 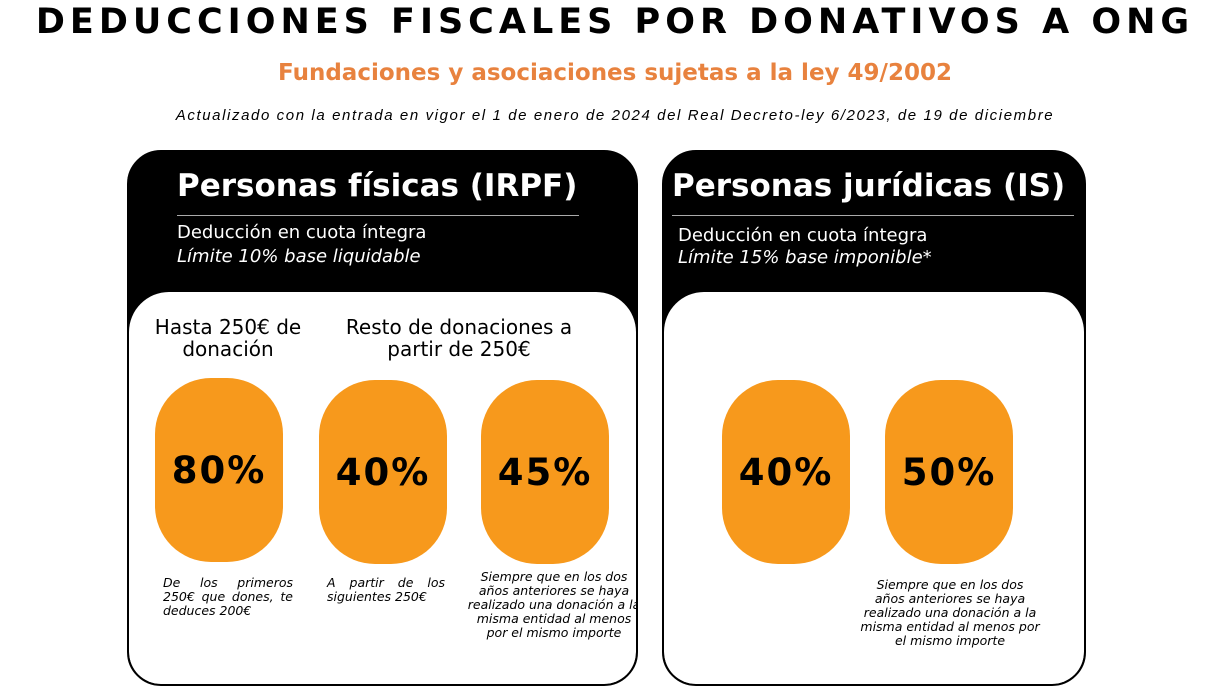 What do you see at coordinates (869, 186) in the screenshot?
I see `is-title: Personas jurídicas (IS)` at bounding box center [869, 186].